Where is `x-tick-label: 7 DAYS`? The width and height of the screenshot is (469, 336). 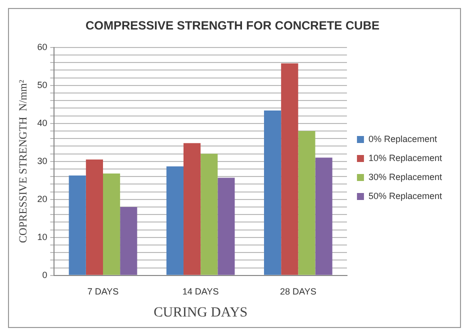 x-tick-label: 7 DAYS is located at coordinates (103, 291).